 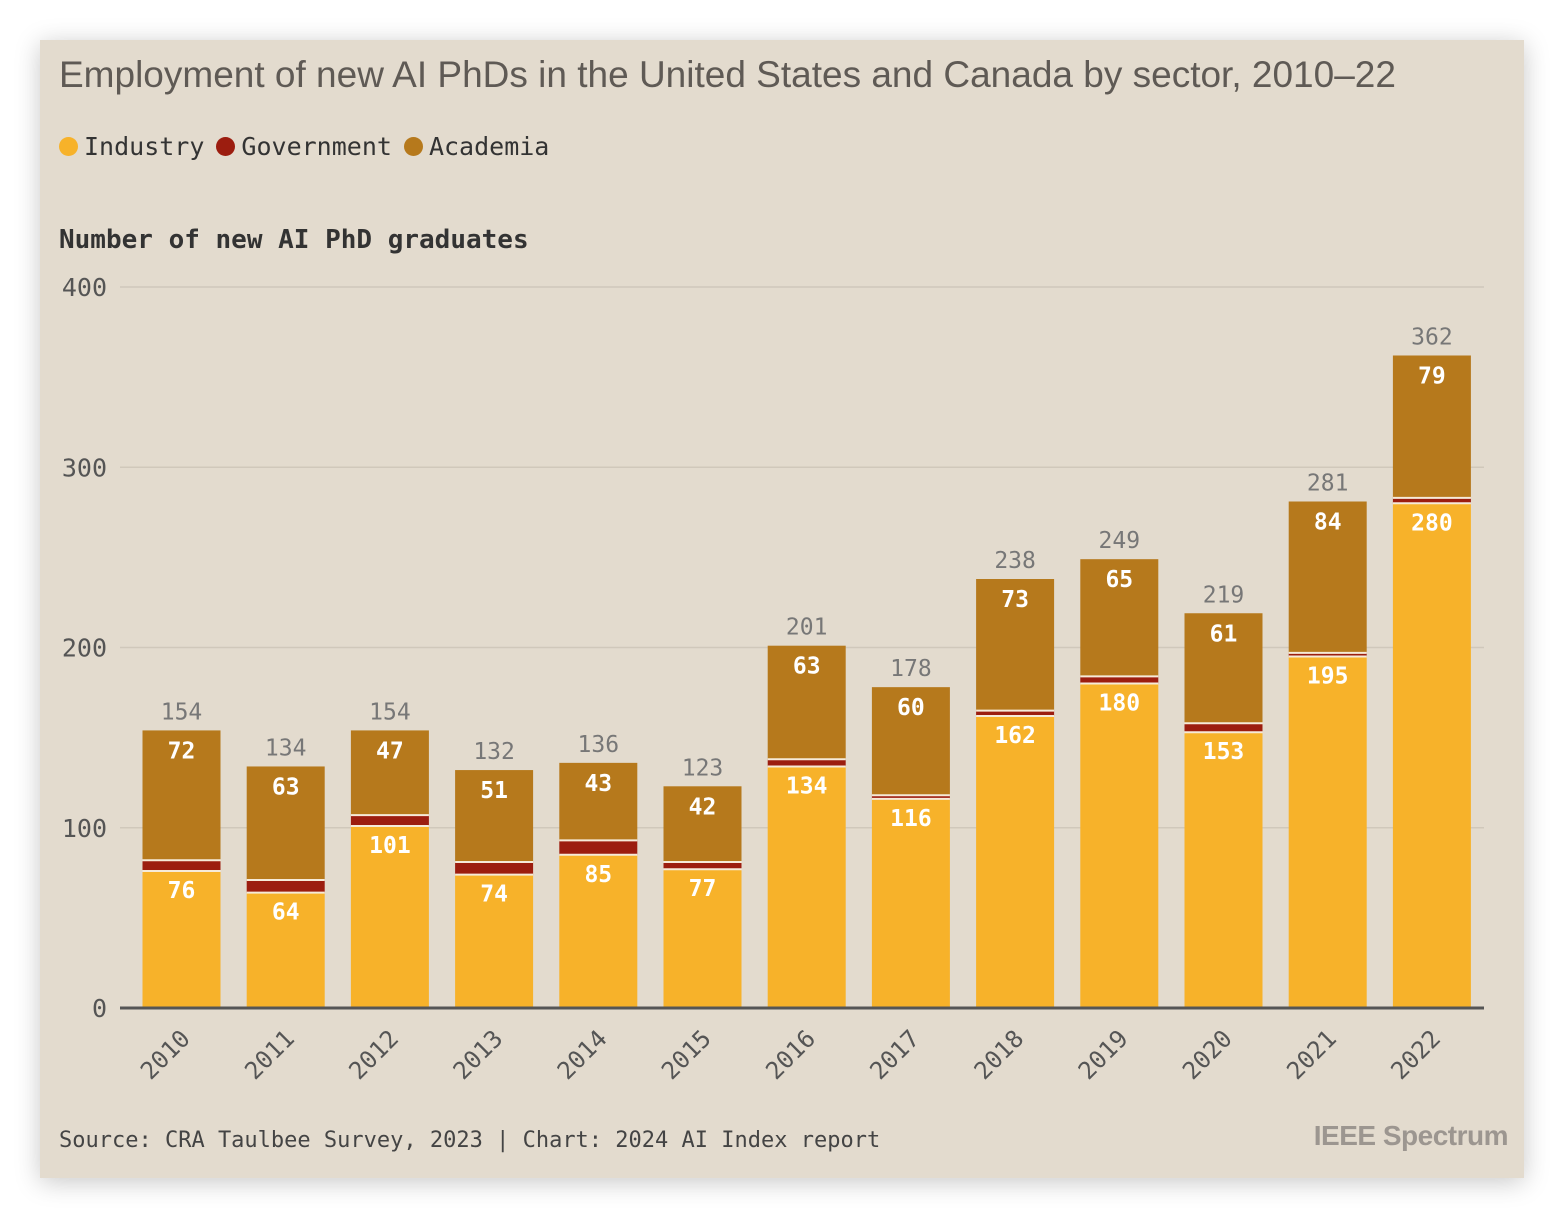 What do you see at coordinates (68, 146) in the screenshot?
I see `legend-swatch-industry` at bounding box center [68, 146].